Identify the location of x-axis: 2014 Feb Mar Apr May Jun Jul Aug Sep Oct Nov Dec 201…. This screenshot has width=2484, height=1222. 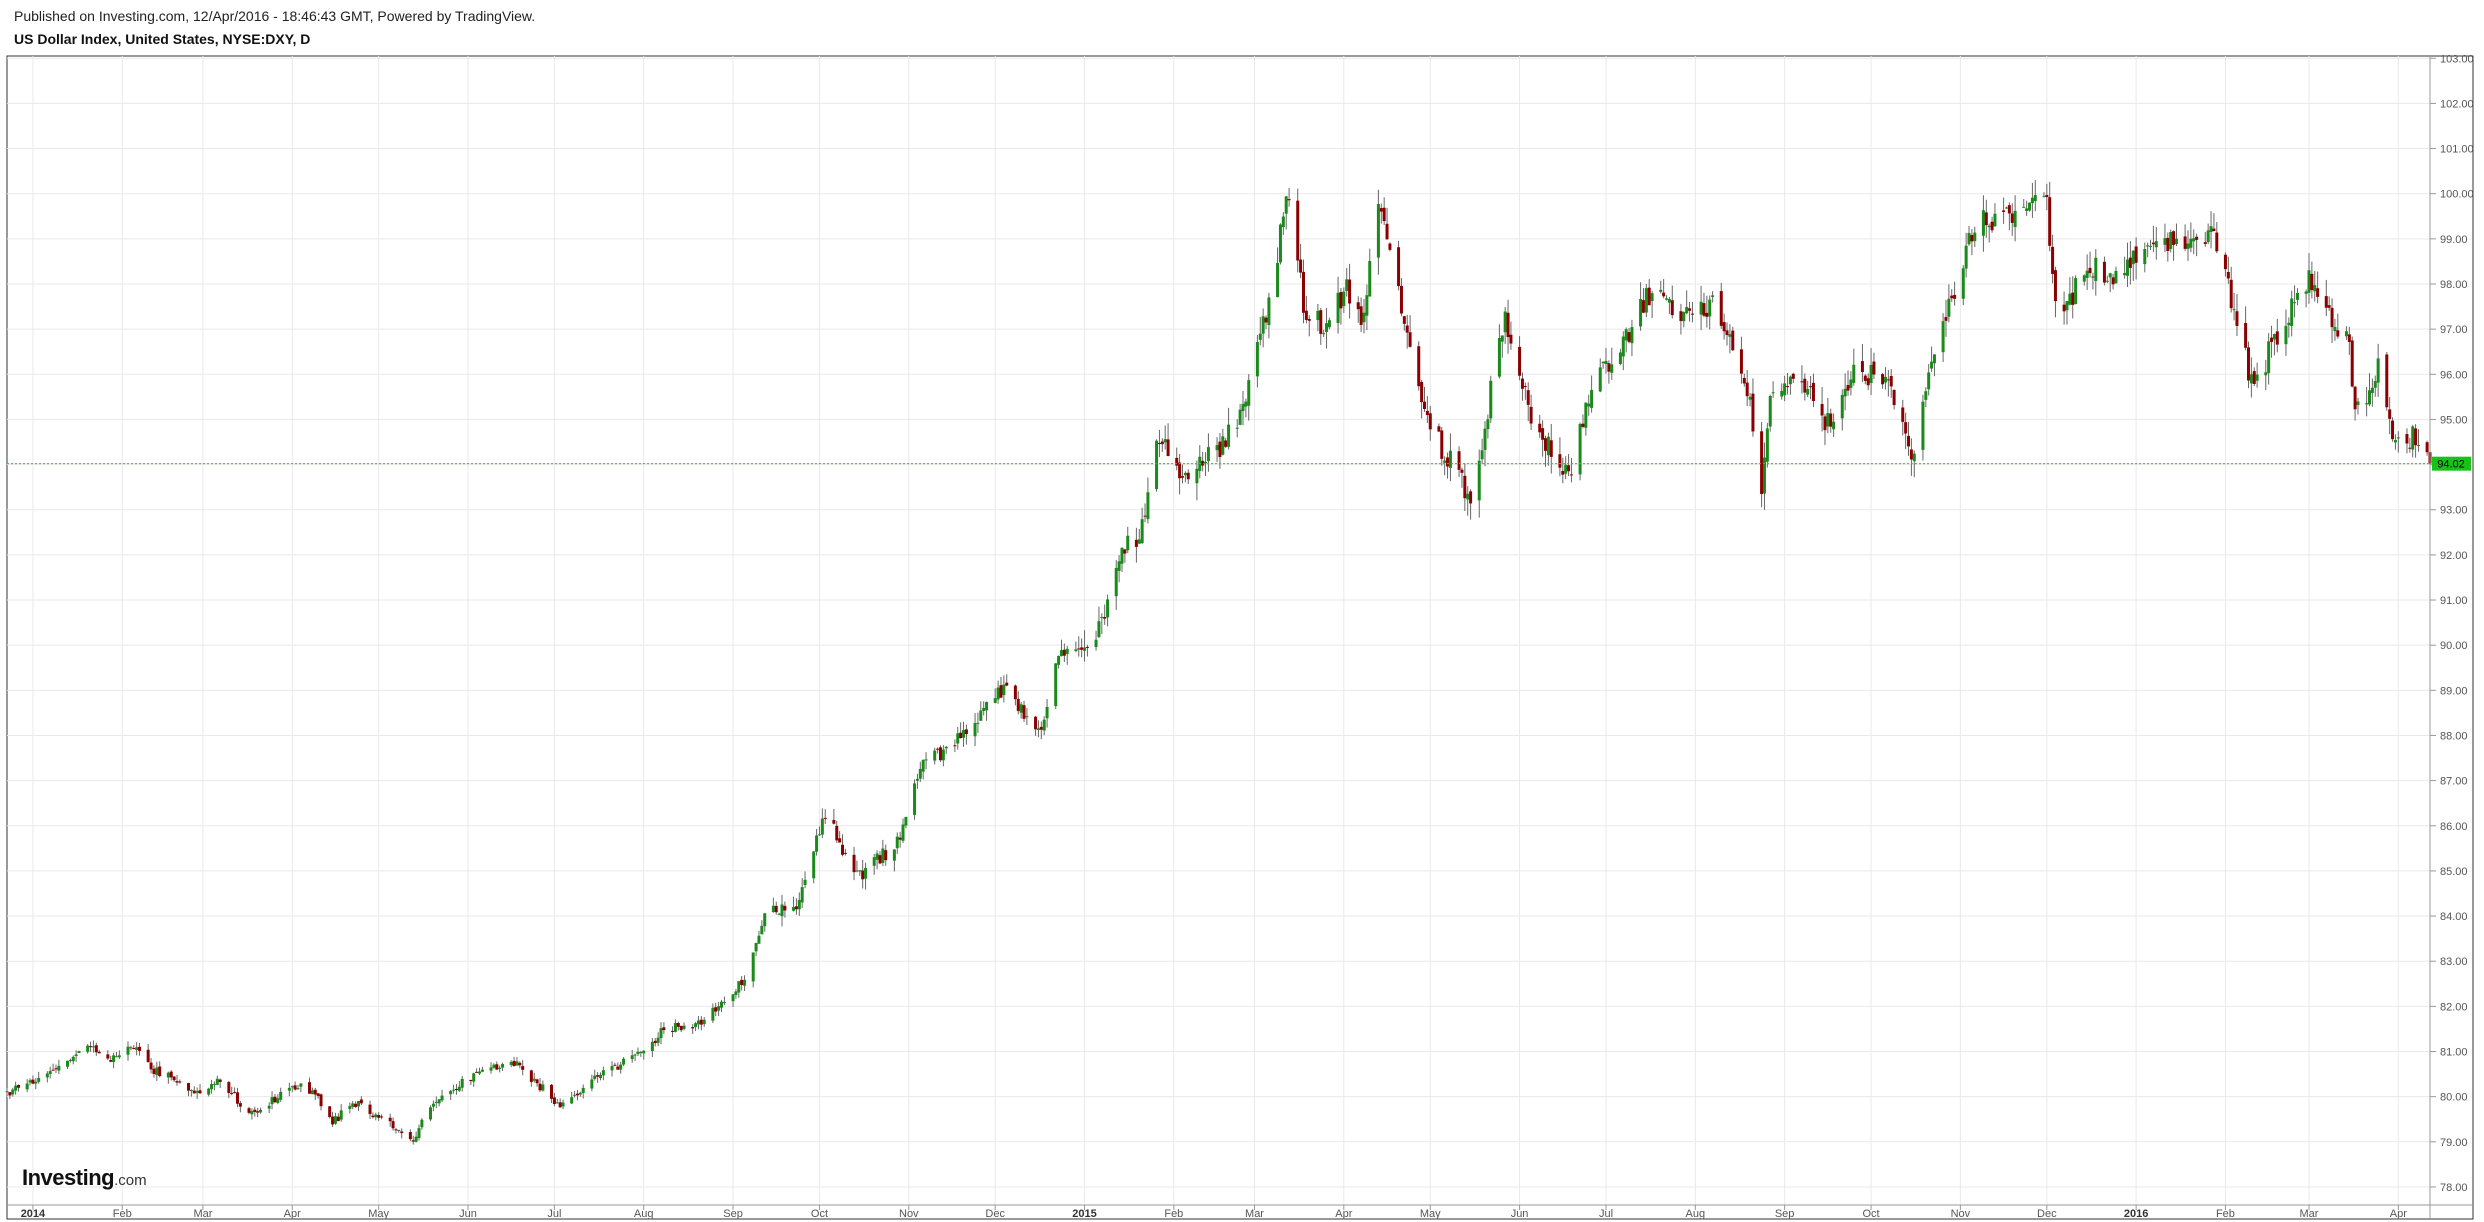
(1240, 1212).